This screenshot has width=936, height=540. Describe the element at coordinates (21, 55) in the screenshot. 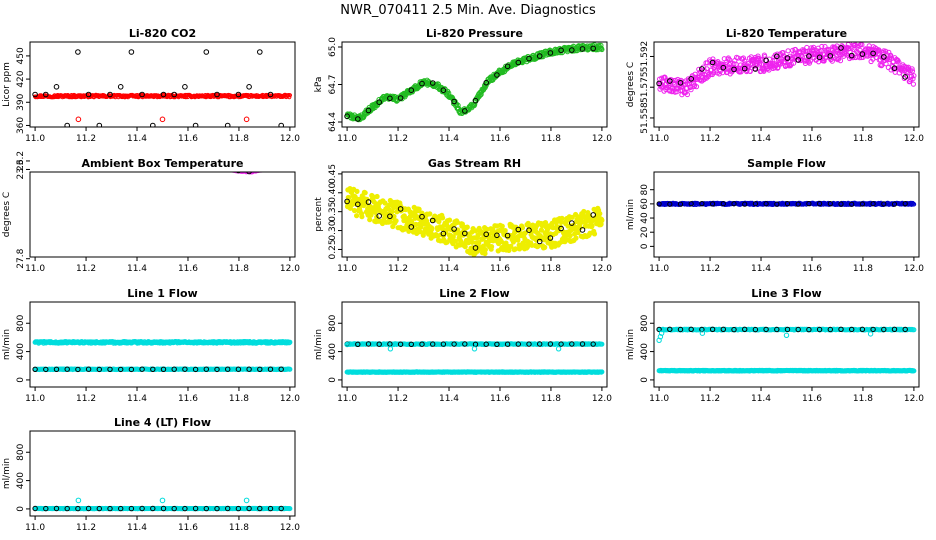

I see `y-tick-label: 450` at that location.